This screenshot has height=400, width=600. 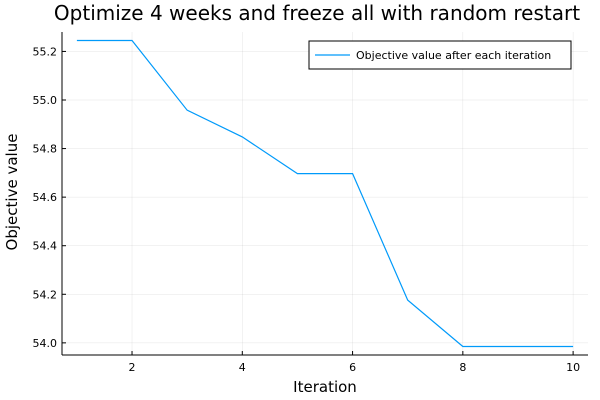 I want to click on y-tick-label: 54.0, so click(x=45, y=343).